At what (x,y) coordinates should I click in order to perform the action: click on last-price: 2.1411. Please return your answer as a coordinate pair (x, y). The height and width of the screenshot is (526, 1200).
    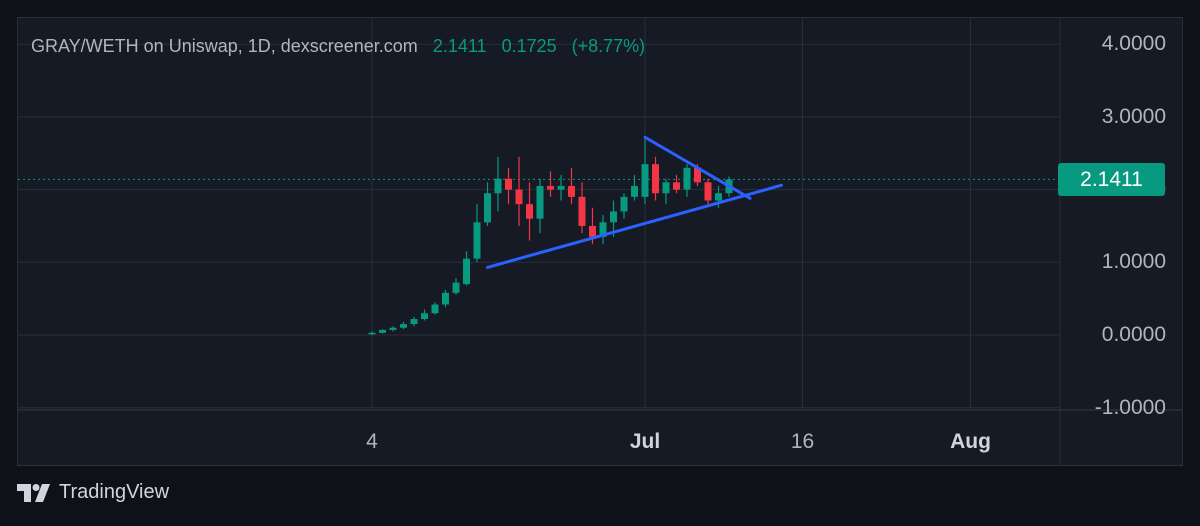
    Looking at the image, I should click on (459, 46).